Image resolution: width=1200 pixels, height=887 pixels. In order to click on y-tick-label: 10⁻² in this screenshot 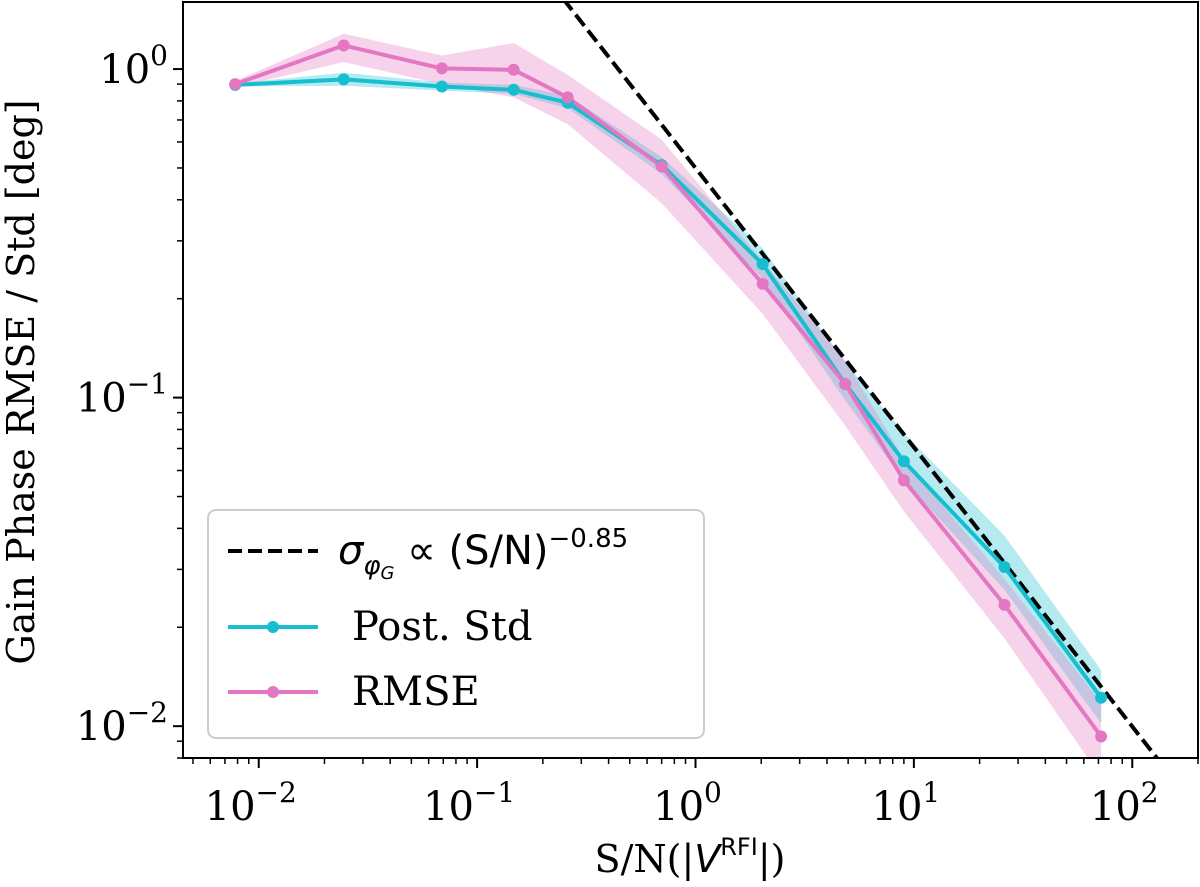, I will do `click(122, 723)`.